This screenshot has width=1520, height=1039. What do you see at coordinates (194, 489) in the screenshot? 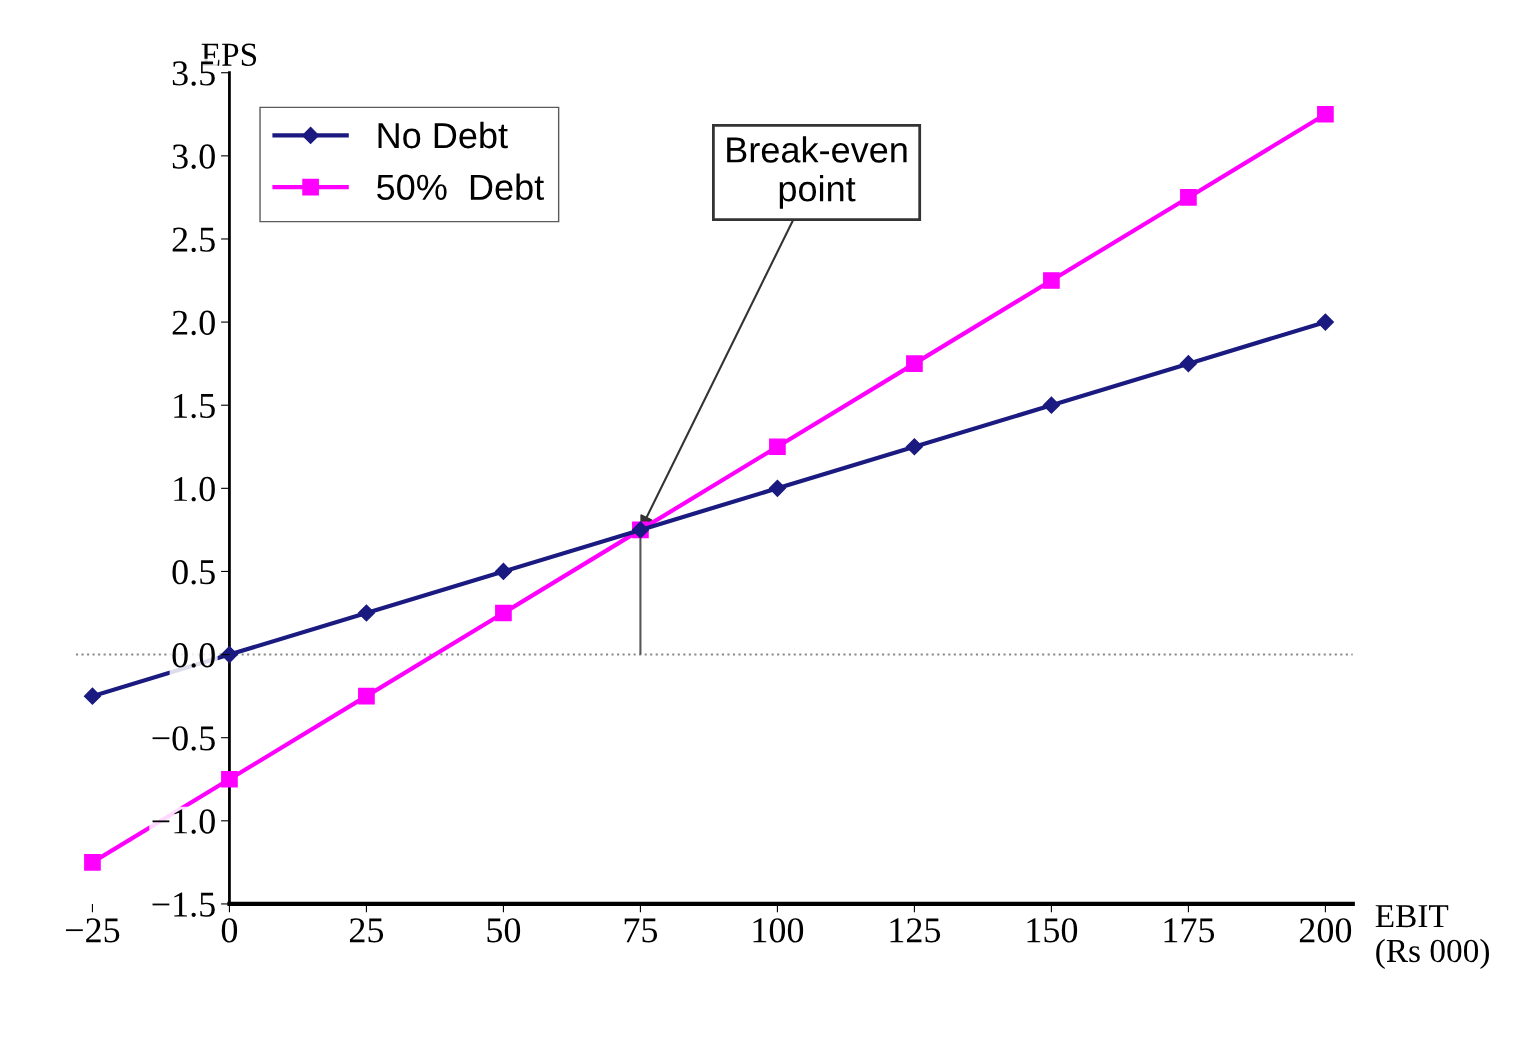
I see `y-tick-label: 1.0` at bounding box center [194, 489].